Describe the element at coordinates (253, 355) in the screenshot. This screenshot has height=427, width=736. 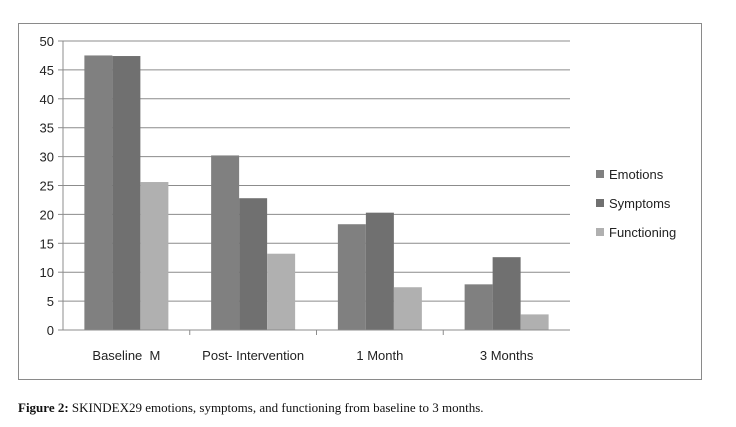
I see `x-category-label: Post- Intervention` at that location.